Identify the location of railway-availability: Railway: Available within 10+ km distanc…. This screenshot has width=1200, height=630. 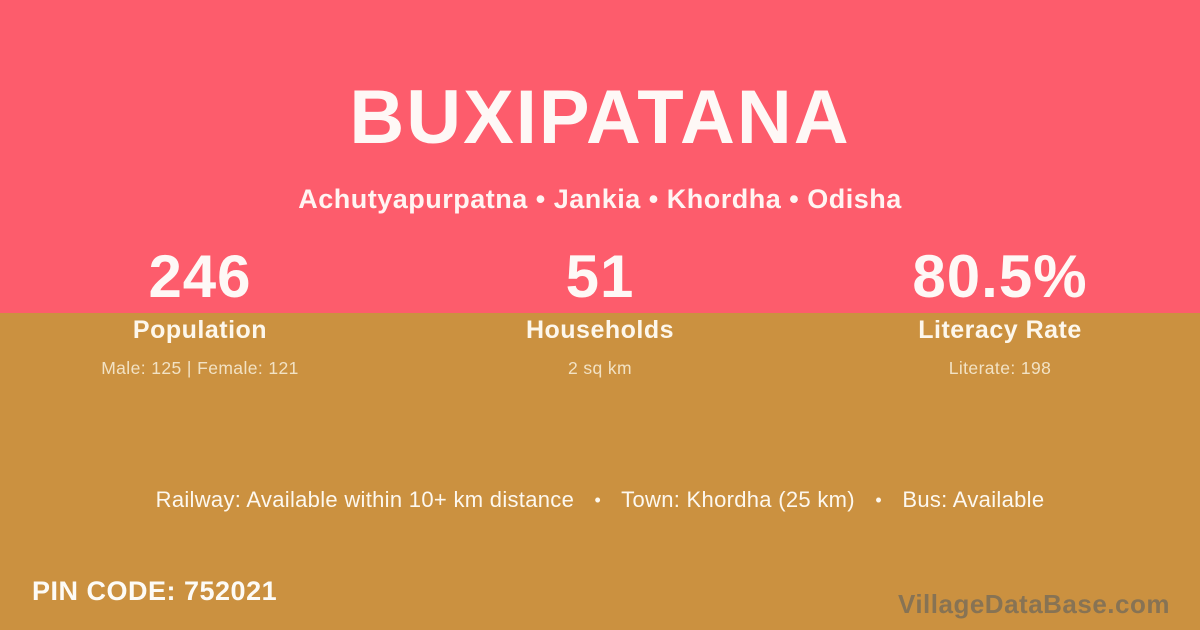
(365, 499).